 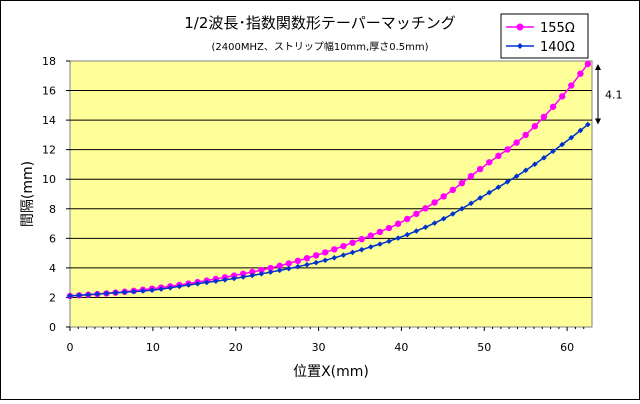 What do you see at coordinates (153, 347) in the screenshot?
I see `x-tick-label-1: 10` at bounding box center [153, 347].